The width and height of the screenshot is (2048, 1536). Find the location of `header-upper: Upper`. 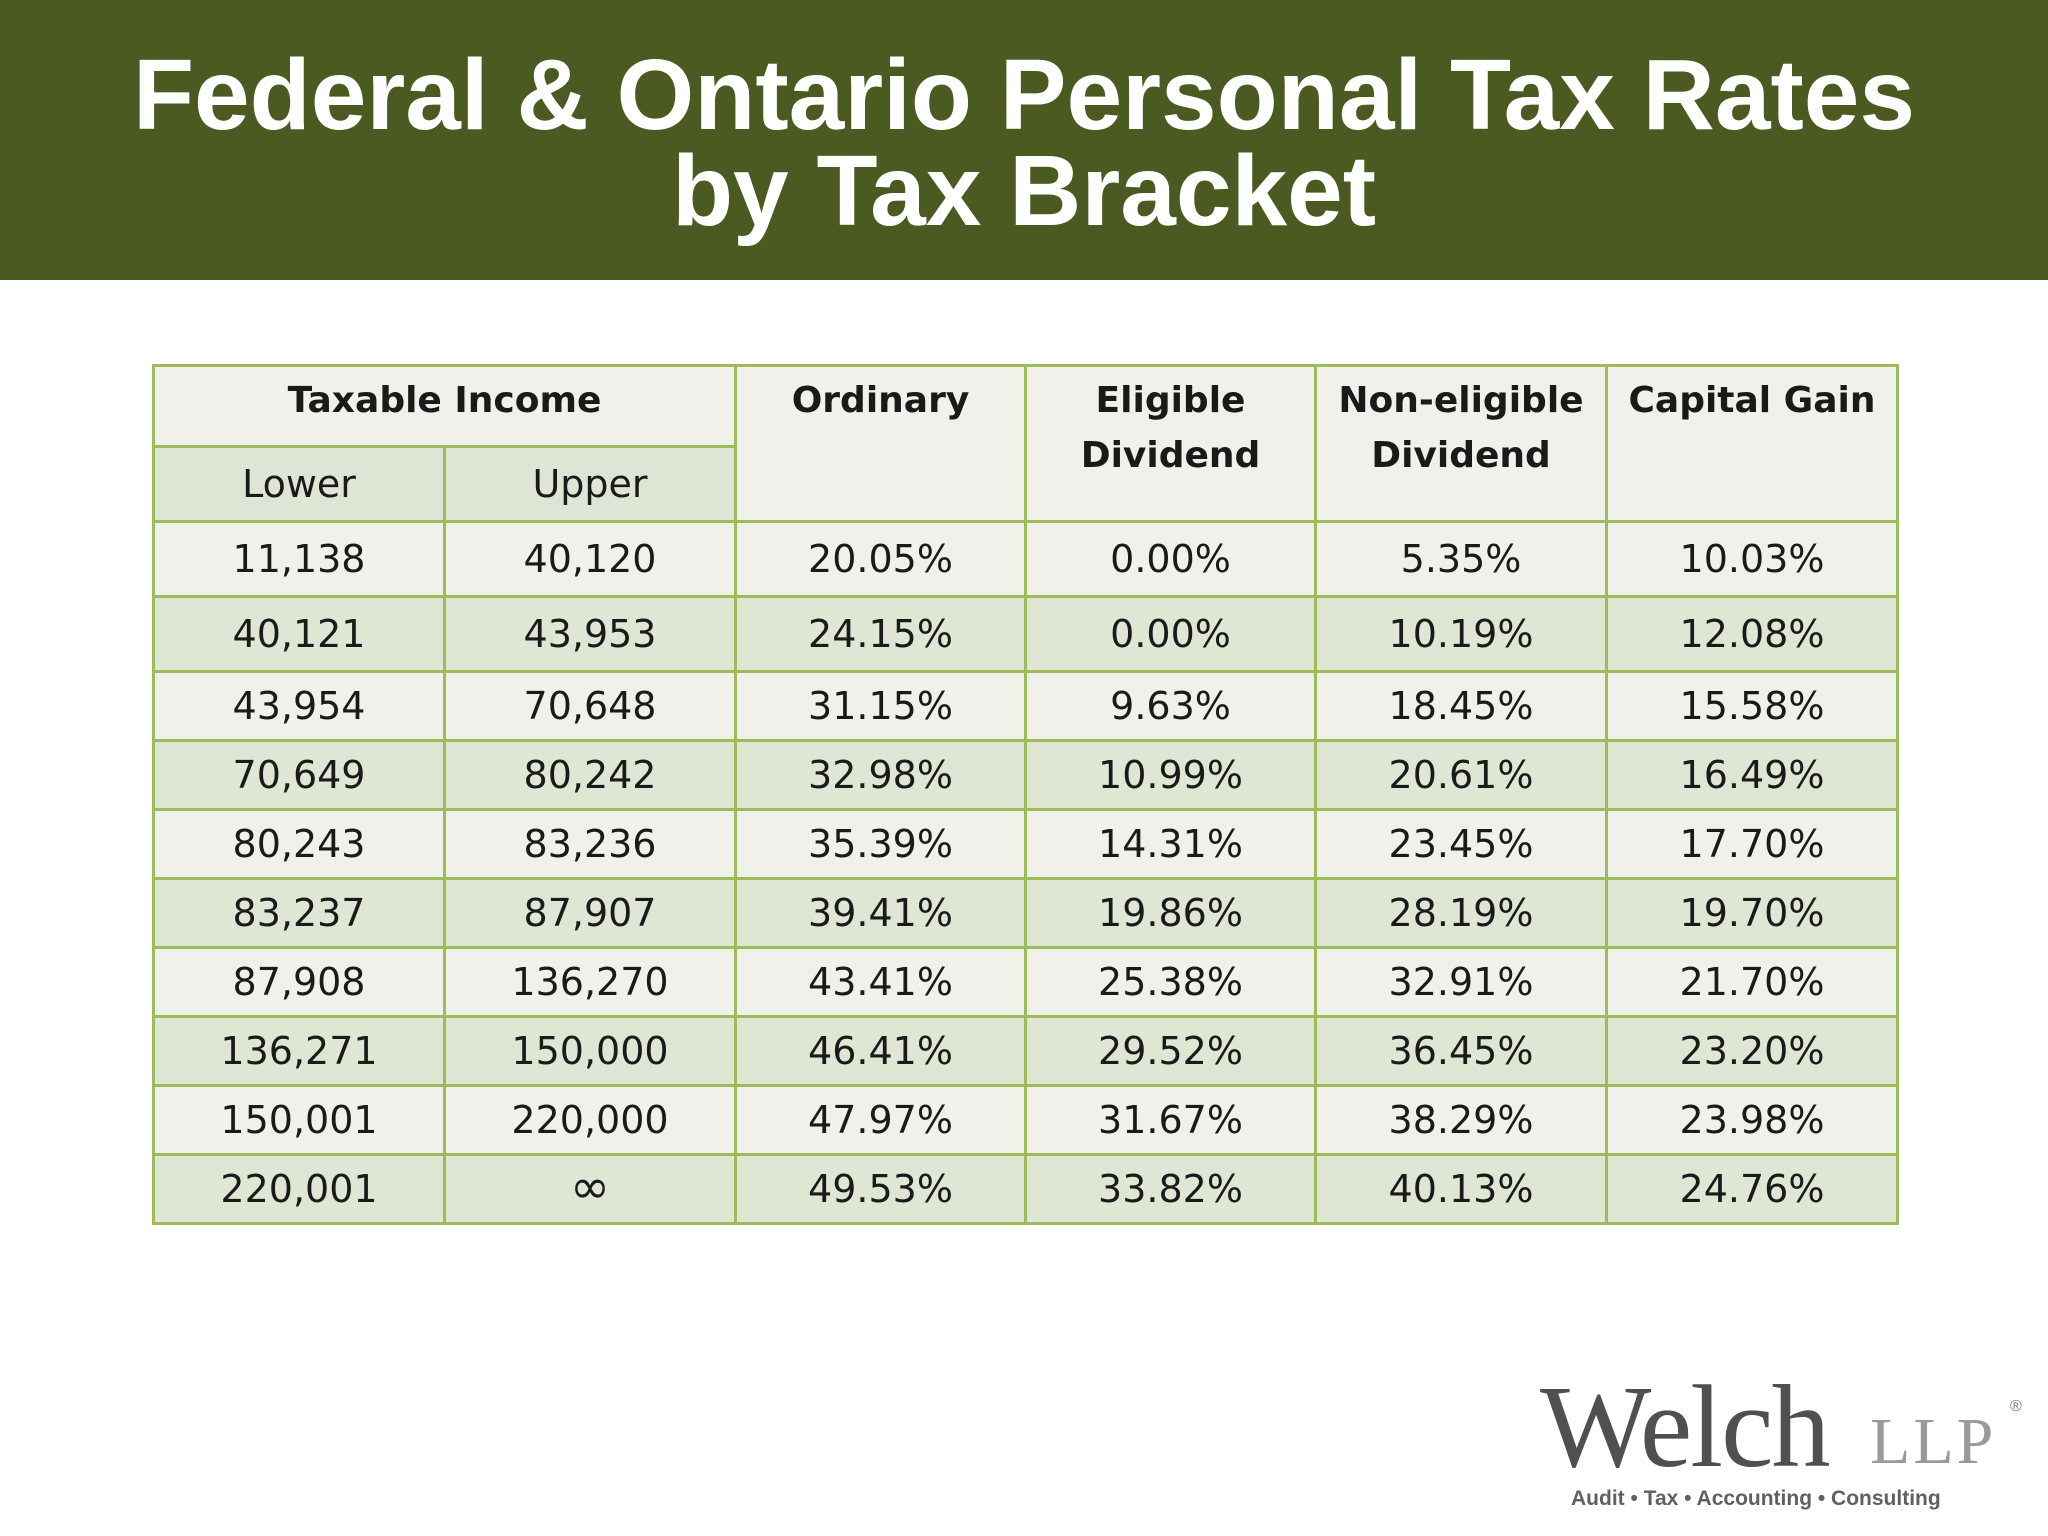

header-upper: Upper is located at coordinates (590, 484).